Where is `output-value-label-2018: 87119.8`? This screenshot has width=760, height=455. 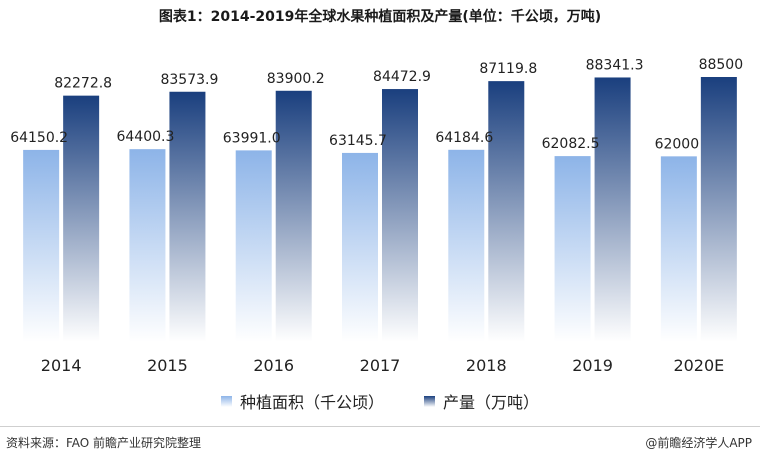
output-value-label-2018: 87119.8 is located at coordinates (508, 69).